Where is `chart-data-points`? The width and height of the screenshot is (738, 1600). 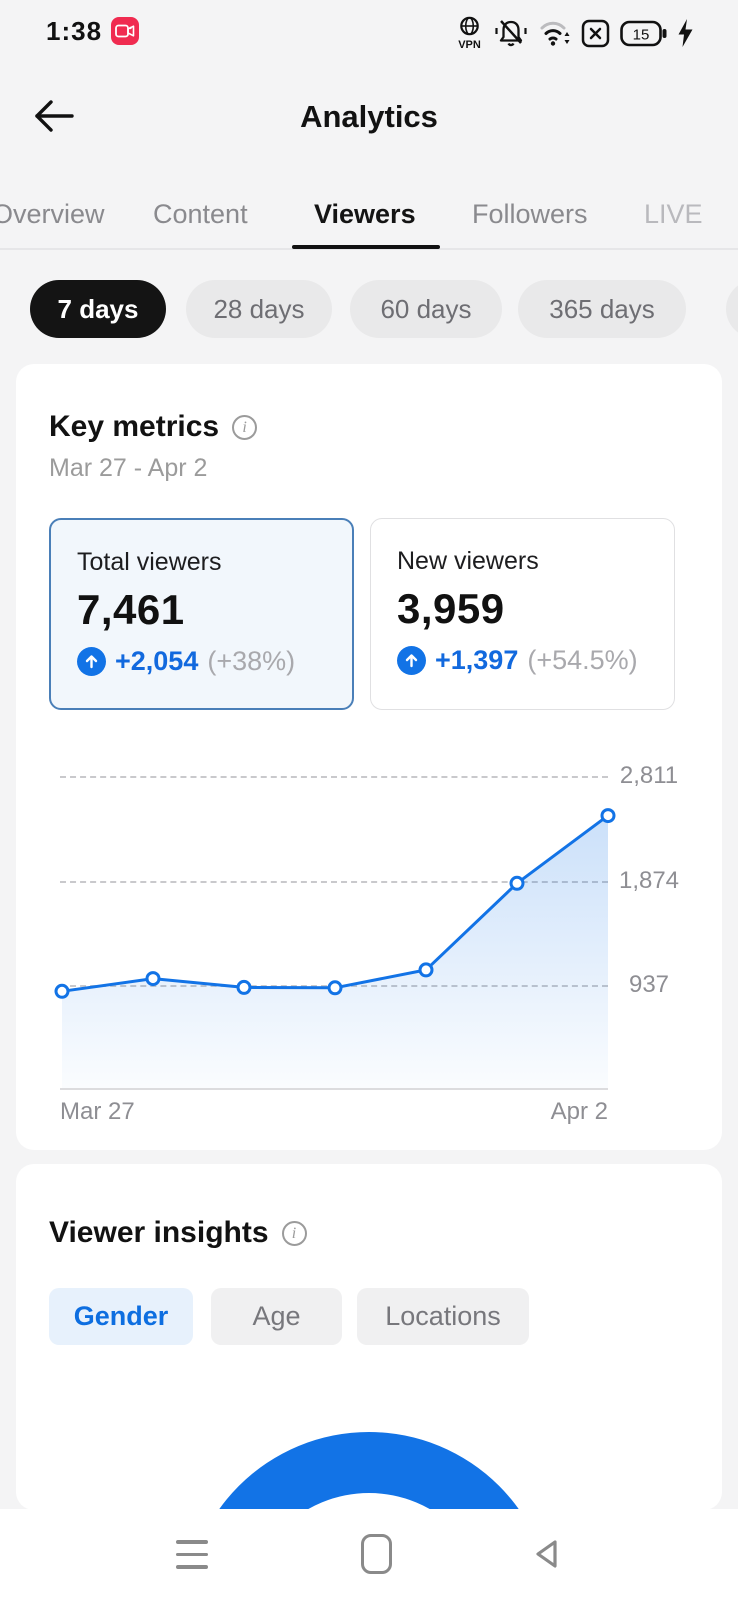 chart-data-points is located at coordinates (335, 903).